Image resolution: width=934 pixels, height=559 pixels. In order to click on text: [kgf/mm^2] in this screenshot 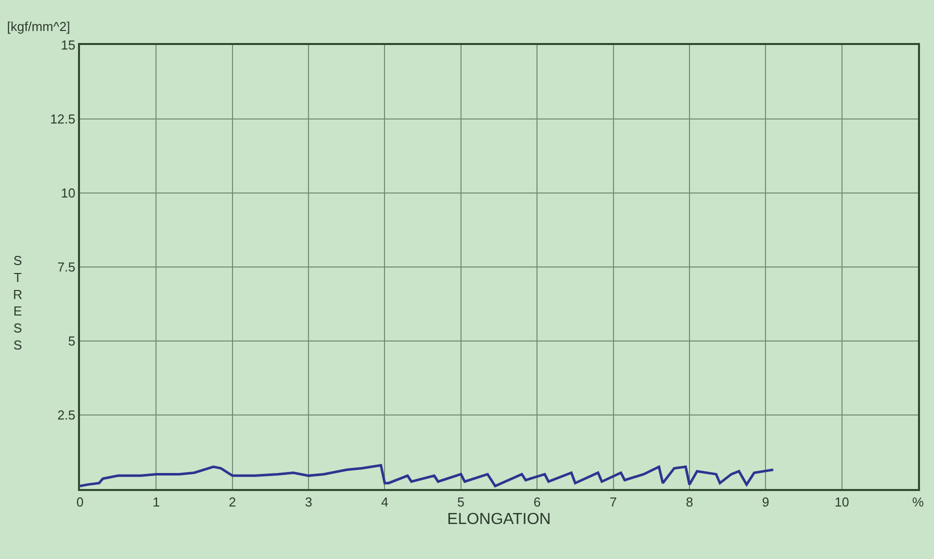, I will do `click(38, 26)`.